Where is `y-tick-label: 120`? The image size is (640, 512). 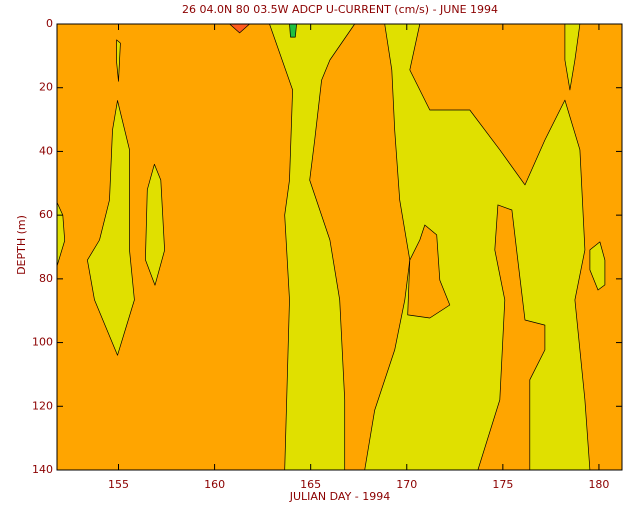
y-tick-label: 120 is located at coordinates (42, 405).